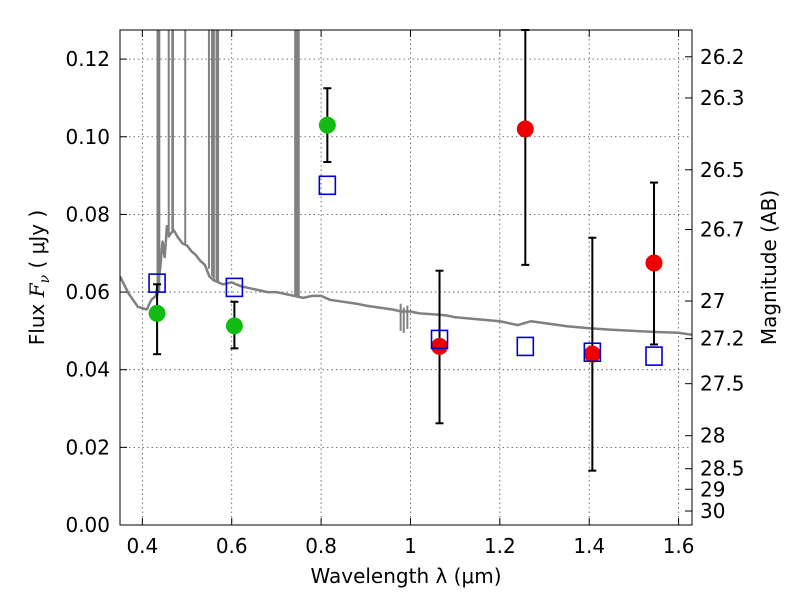 Image resolution: width=800 pixels, height=600 pixels. I want to click on y-axis-title-post: ( μJy ), so click(37, 242).